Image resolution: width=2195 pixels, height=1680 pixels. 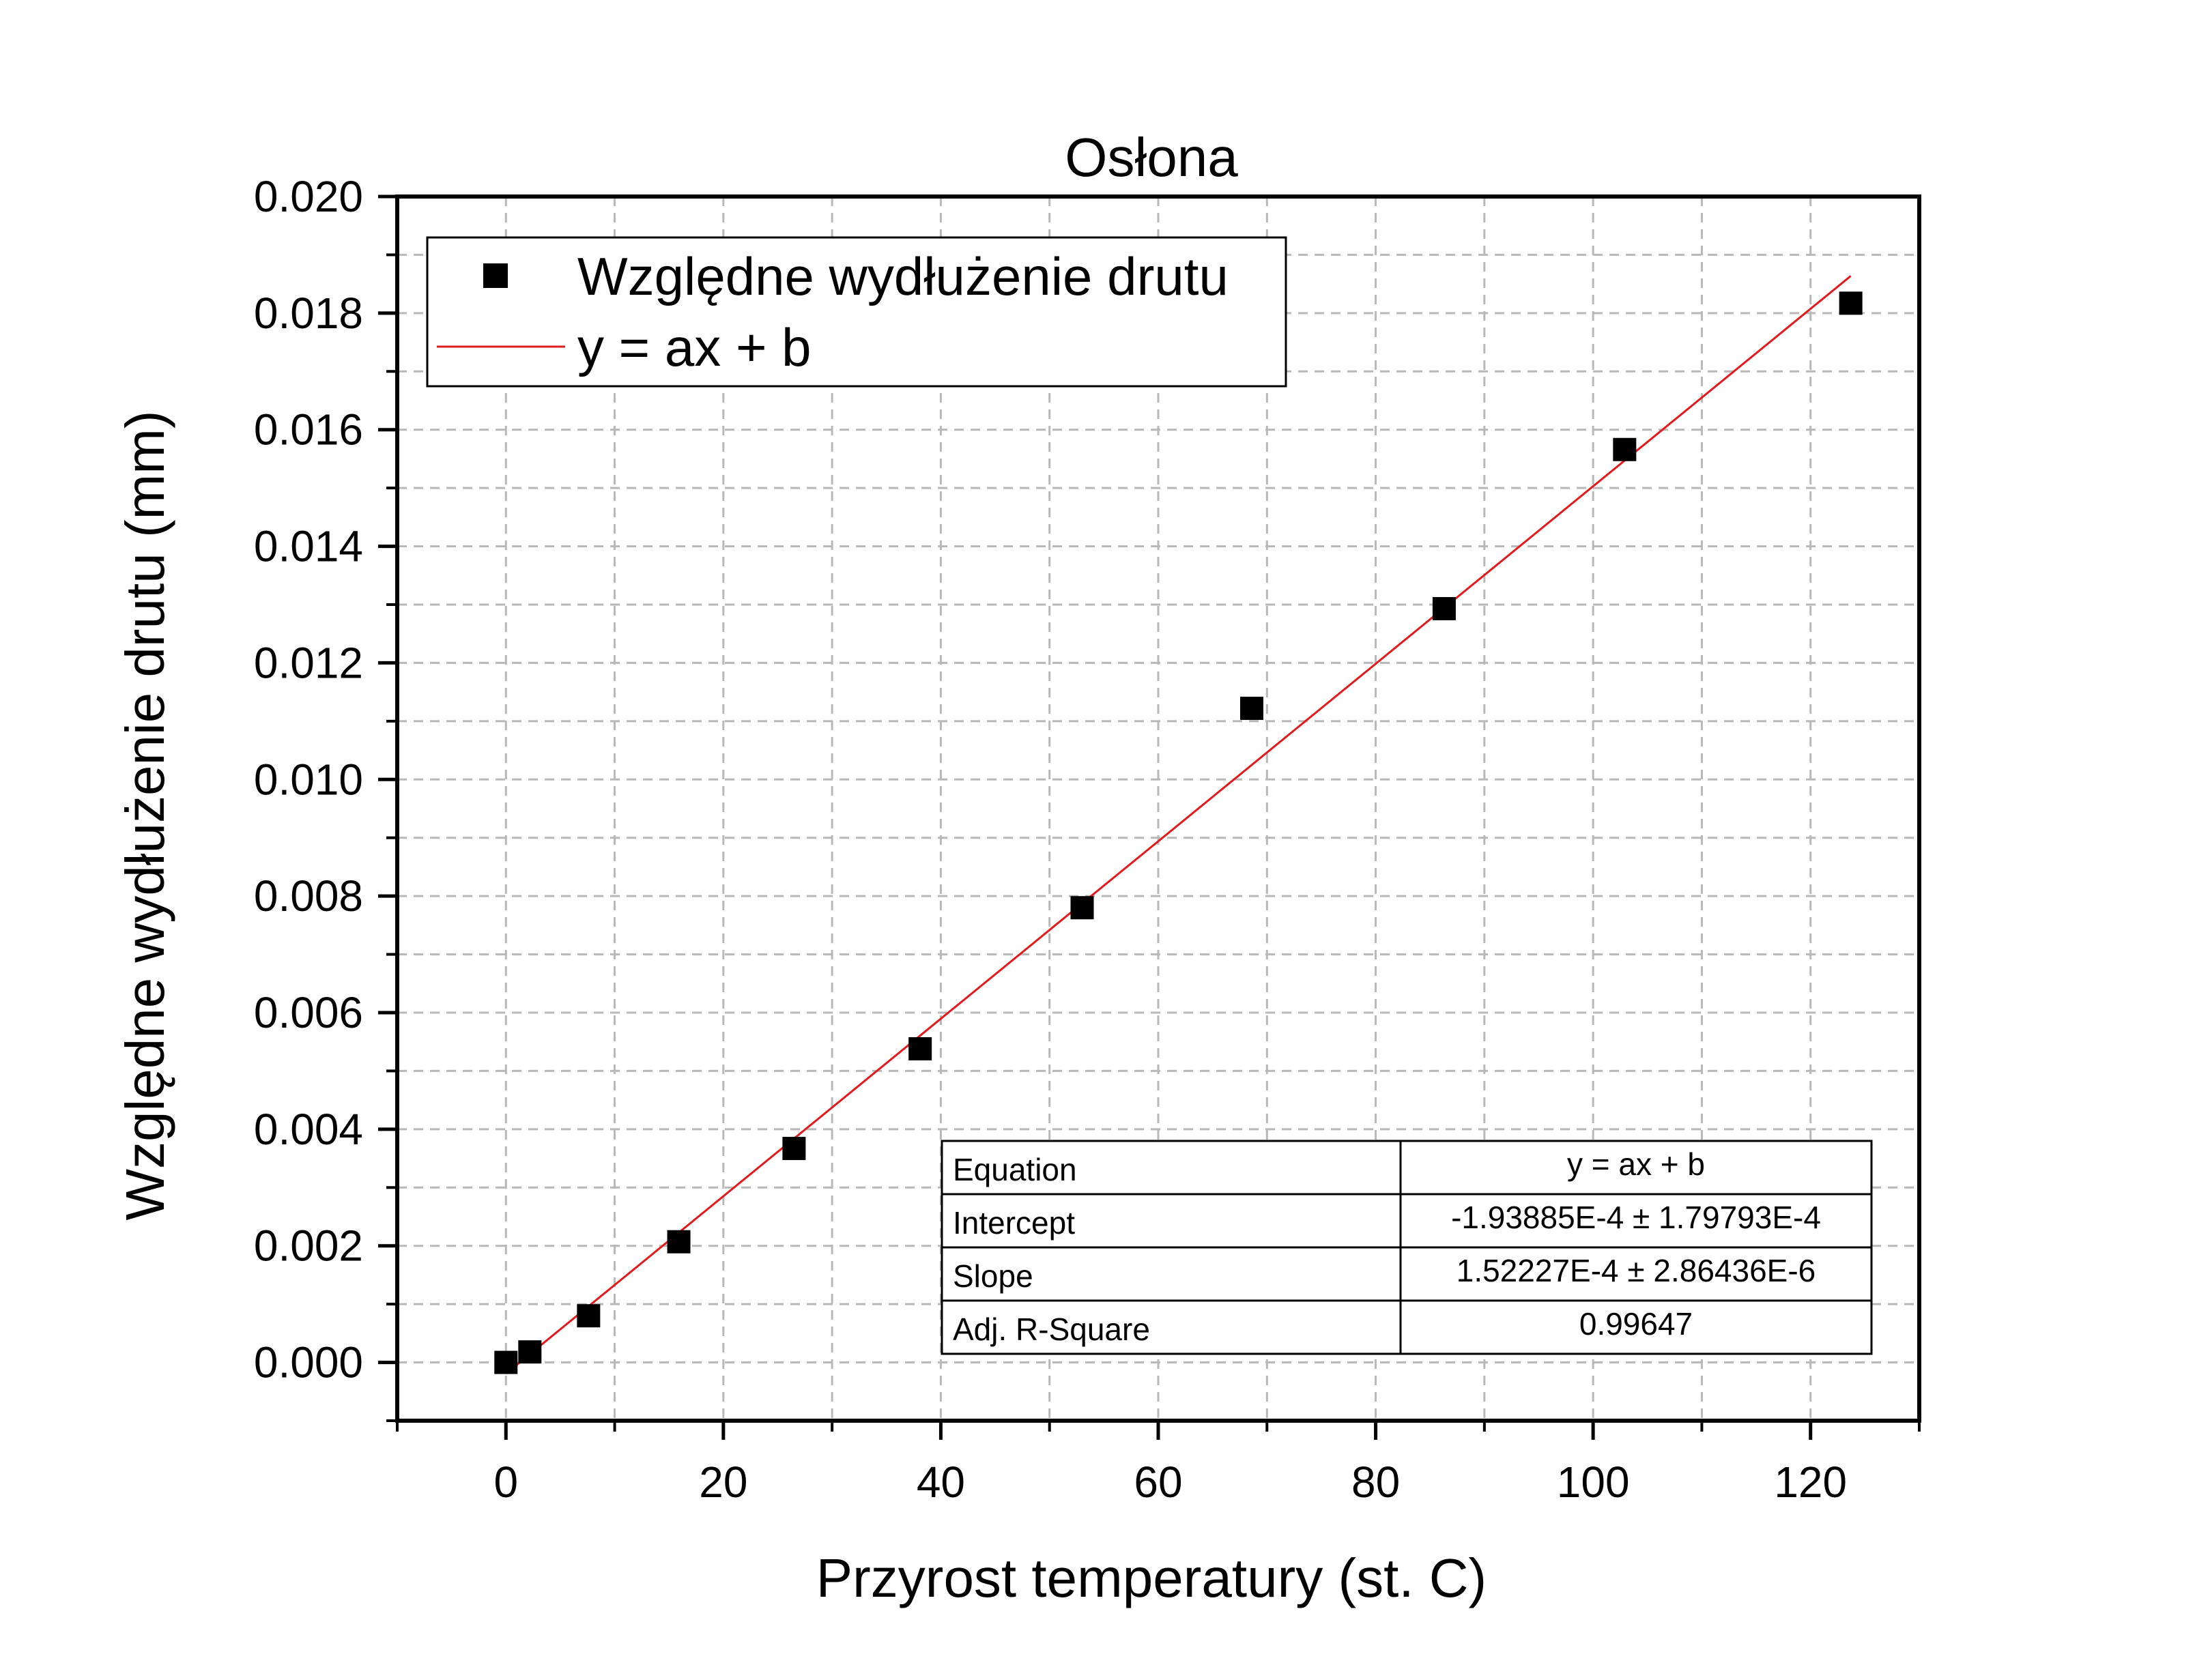 What do you see at coordinates (1636, 1217) in the screenshot?
I see `table-cell-value: -1.93885E-4 ± 1.79793E-4` at bounding box center [1636, 1217].